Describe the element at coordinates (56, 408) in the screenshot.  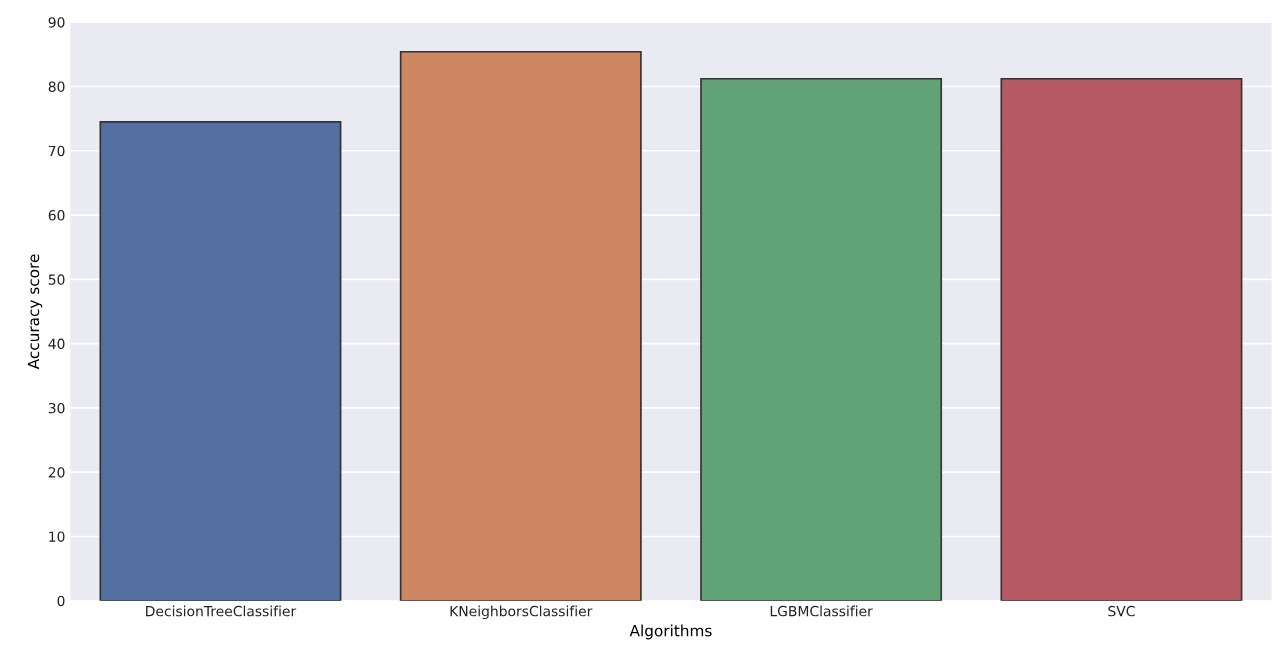
I see `y-tick-label: 30` at that location.